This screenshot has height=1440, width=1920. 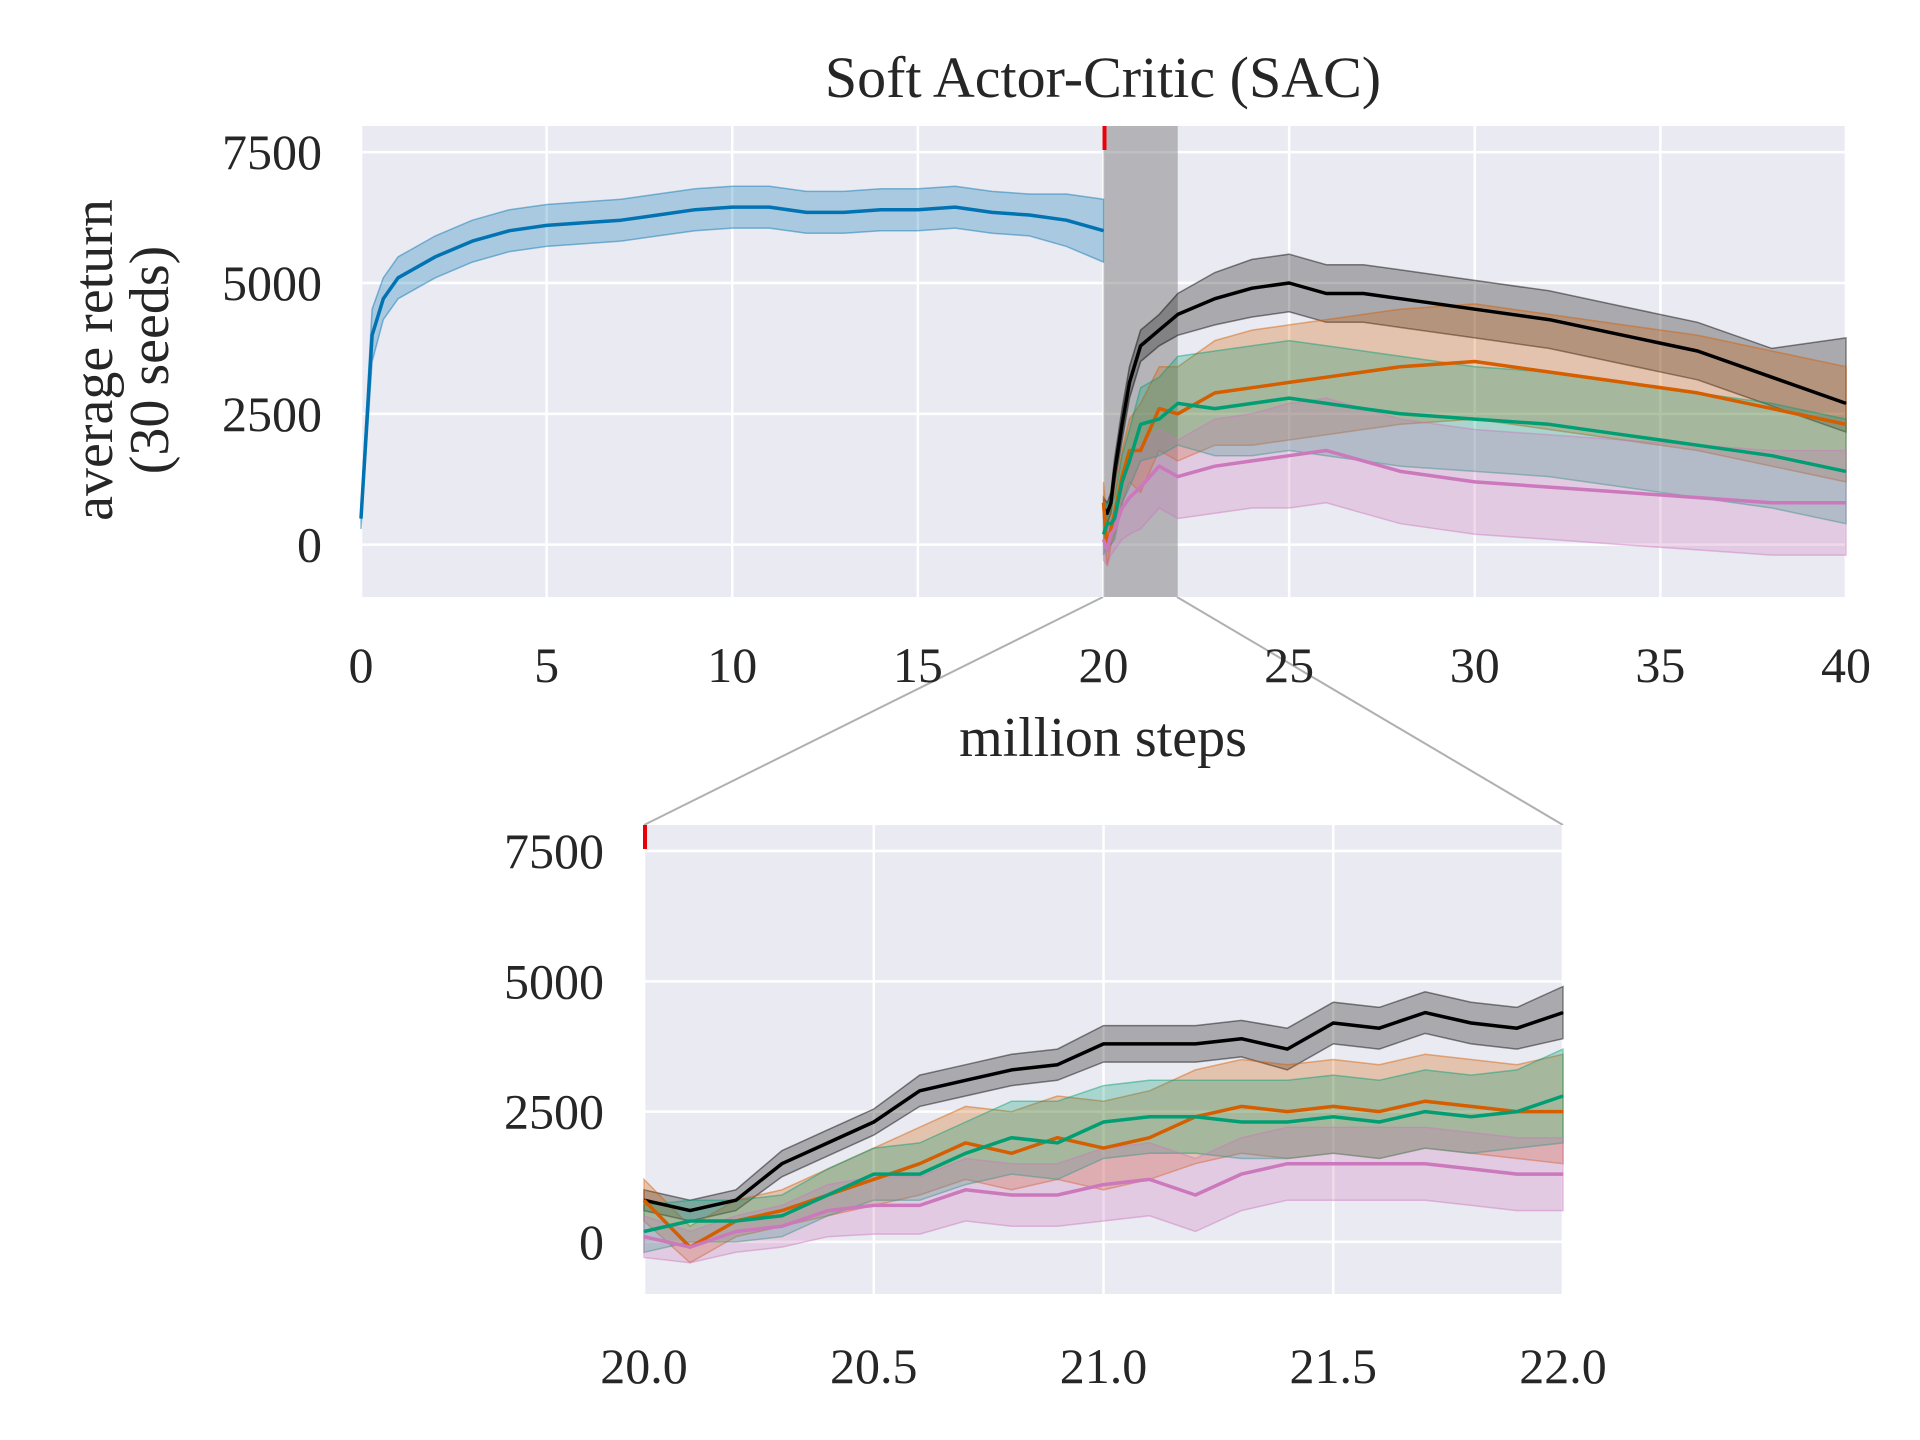 I want to click on inset-y-tick-label: 2500, so click(x=554, y=1112).